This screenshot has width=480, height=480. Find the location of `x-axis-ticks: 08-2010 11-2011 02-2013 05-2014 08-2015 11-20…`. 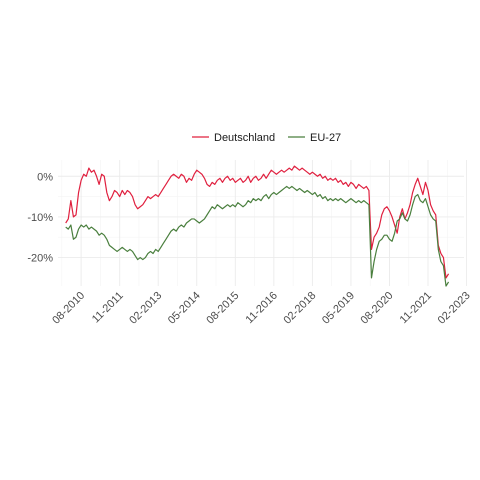

x-axis-ticks: 08-2010 11-2011 02-2013 05-2014 08-2015 11-20… is located at coordinates (261, 308).